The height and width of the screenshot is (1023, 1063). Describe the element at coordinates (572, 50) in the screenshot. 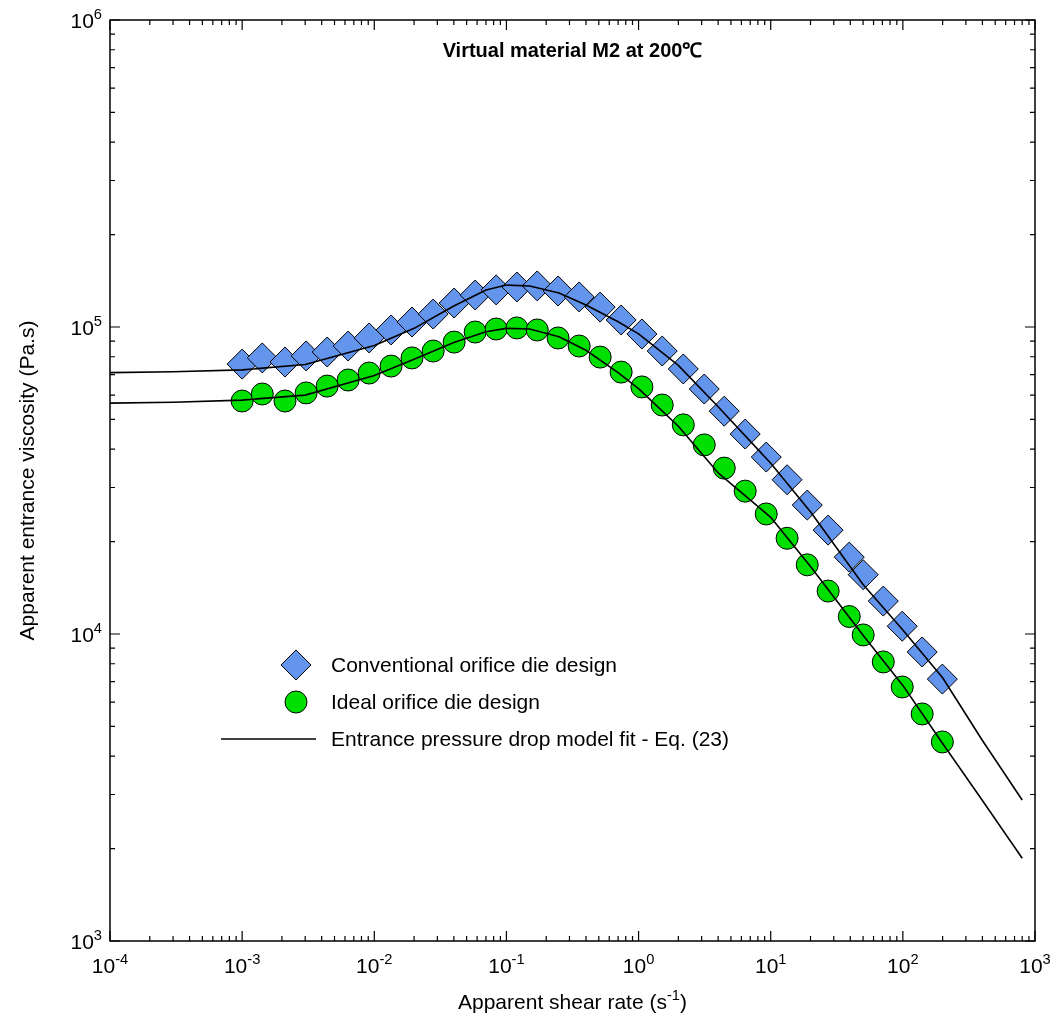

I see `text: Virtual material M2 at 200℃` at that location.